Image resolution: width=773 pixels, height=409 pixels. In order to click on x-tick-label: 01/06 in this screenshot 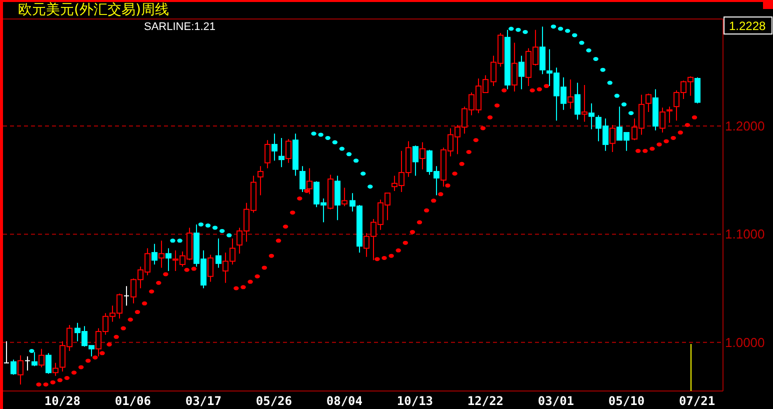, I will do `click(132, 401)`.